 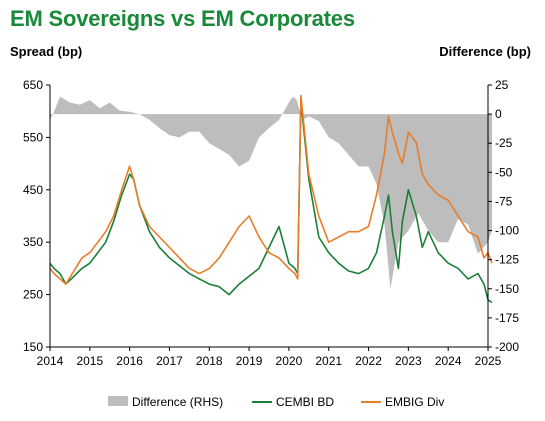 I want to click on x-tick-label: 2019, so click(x=249, y=361).